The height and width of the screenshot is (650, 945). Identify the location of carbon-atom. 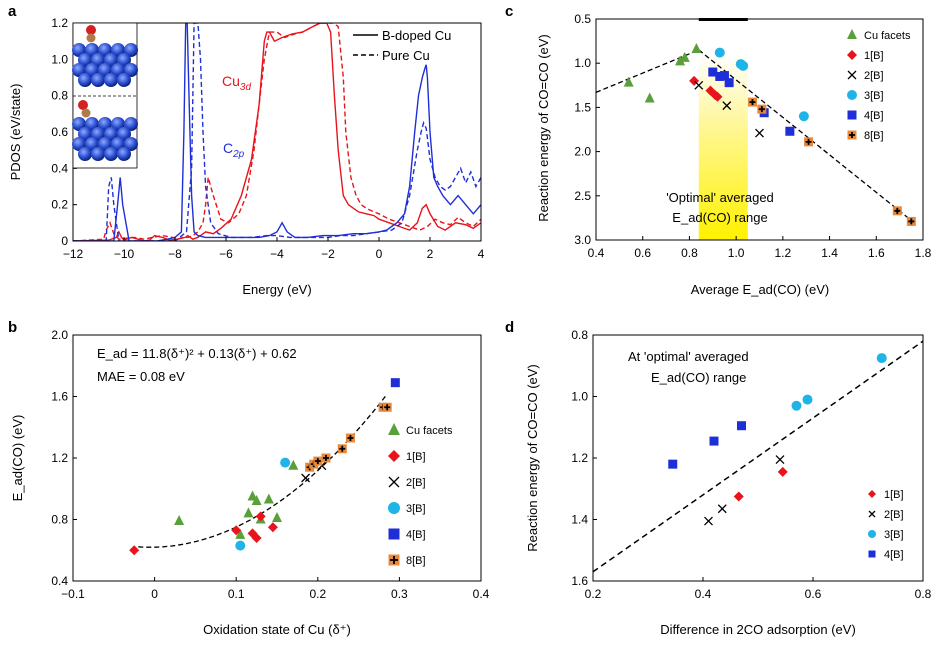
(91, 38).